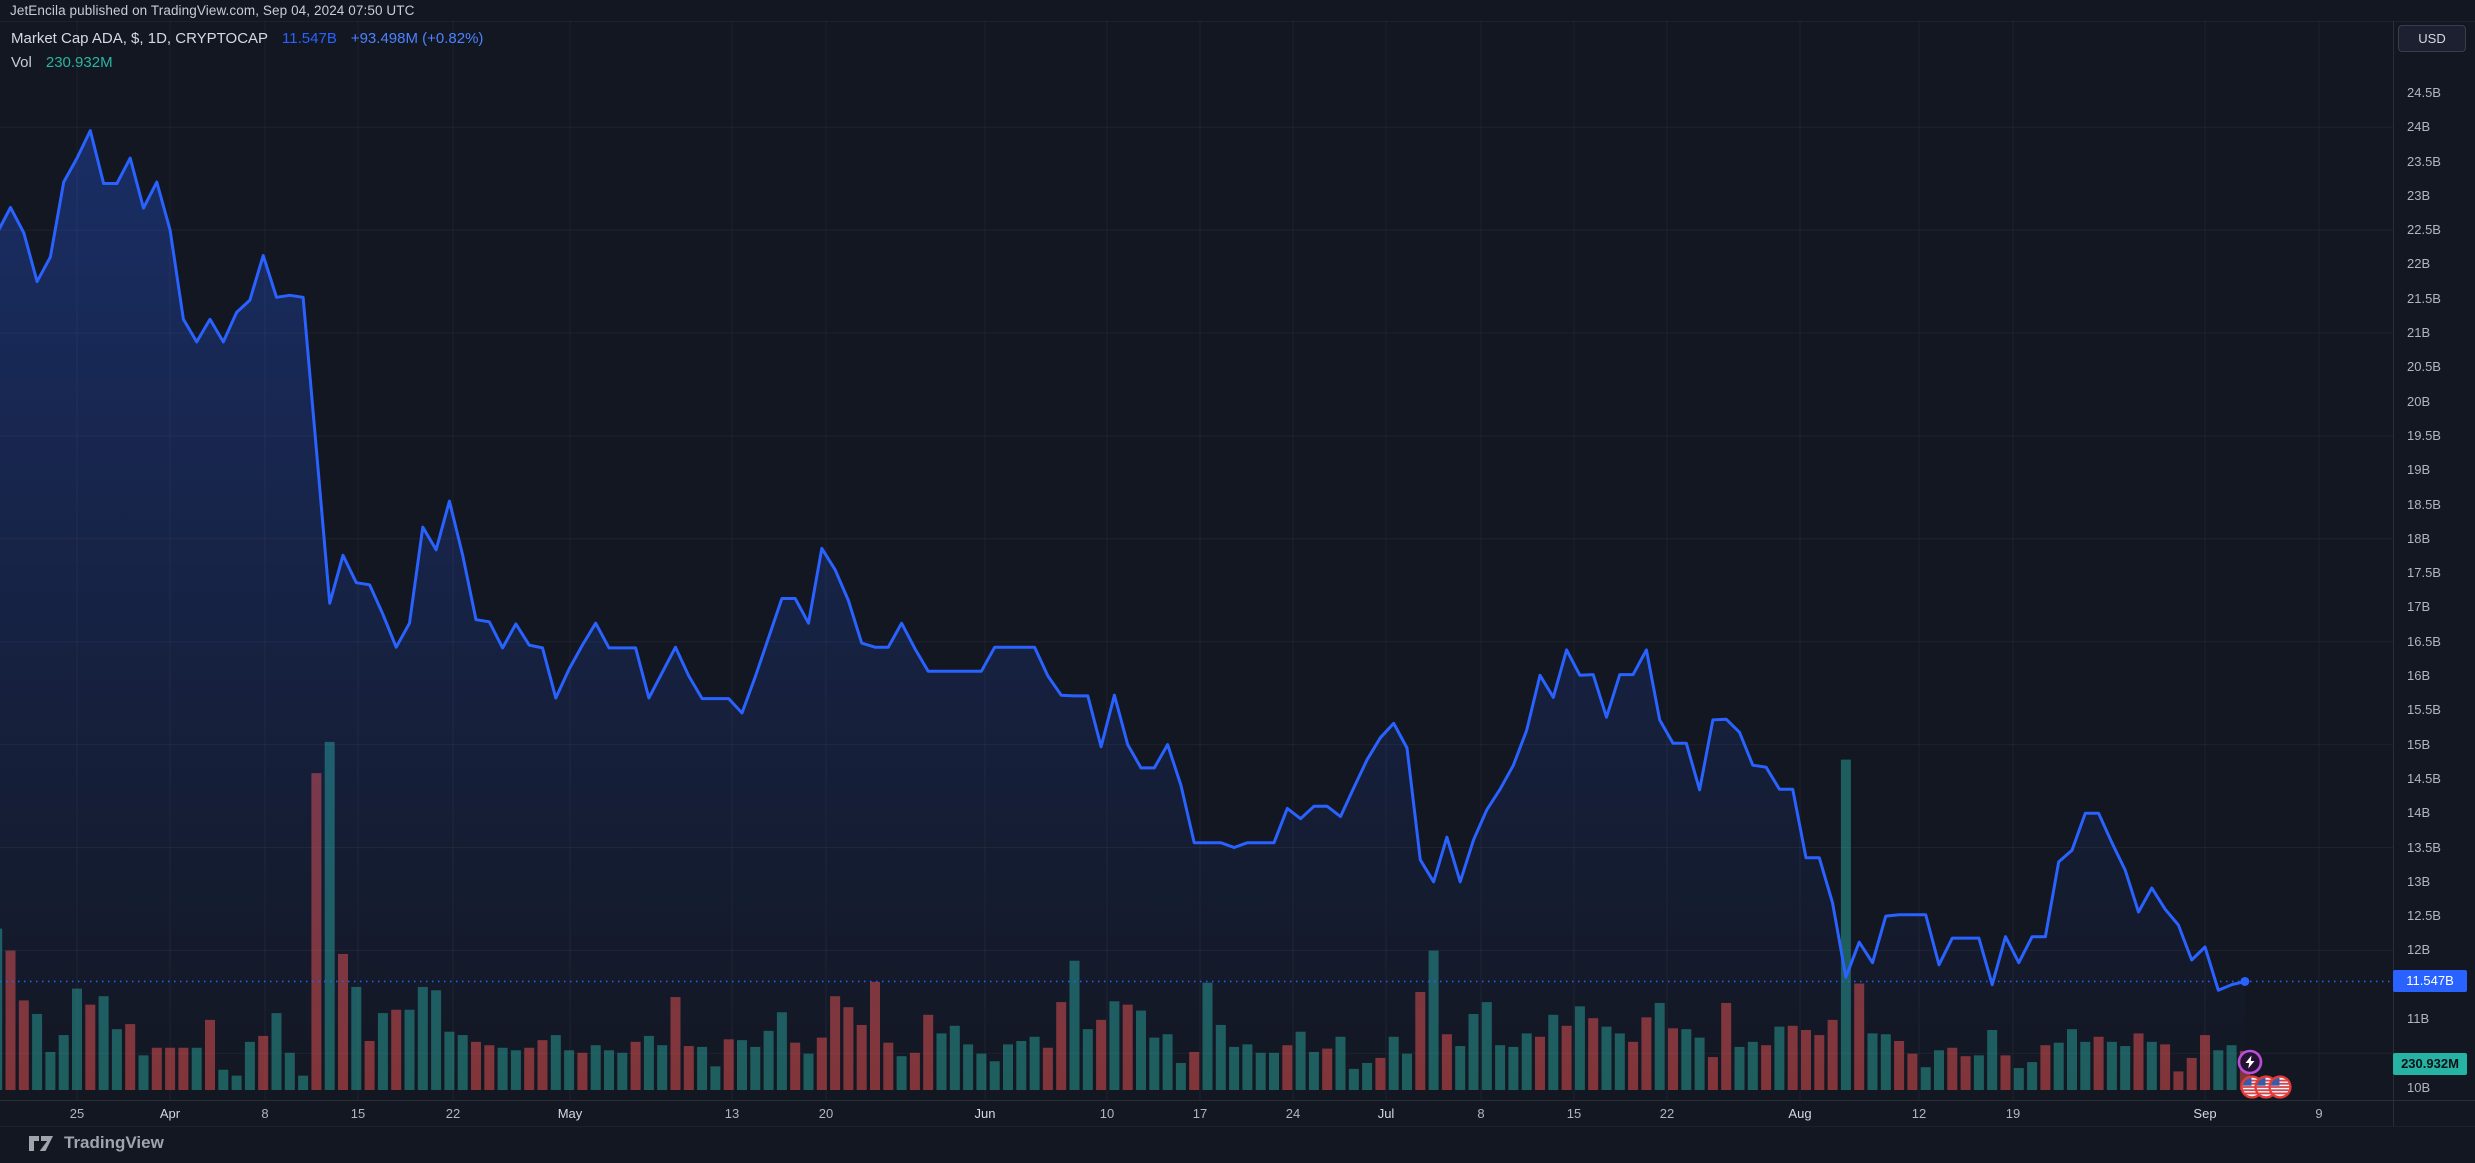  What do you see at coordinates (114, 1142) in the screenshot?
I see `brand-name: TradingView` at bounding box center [114, 1142].